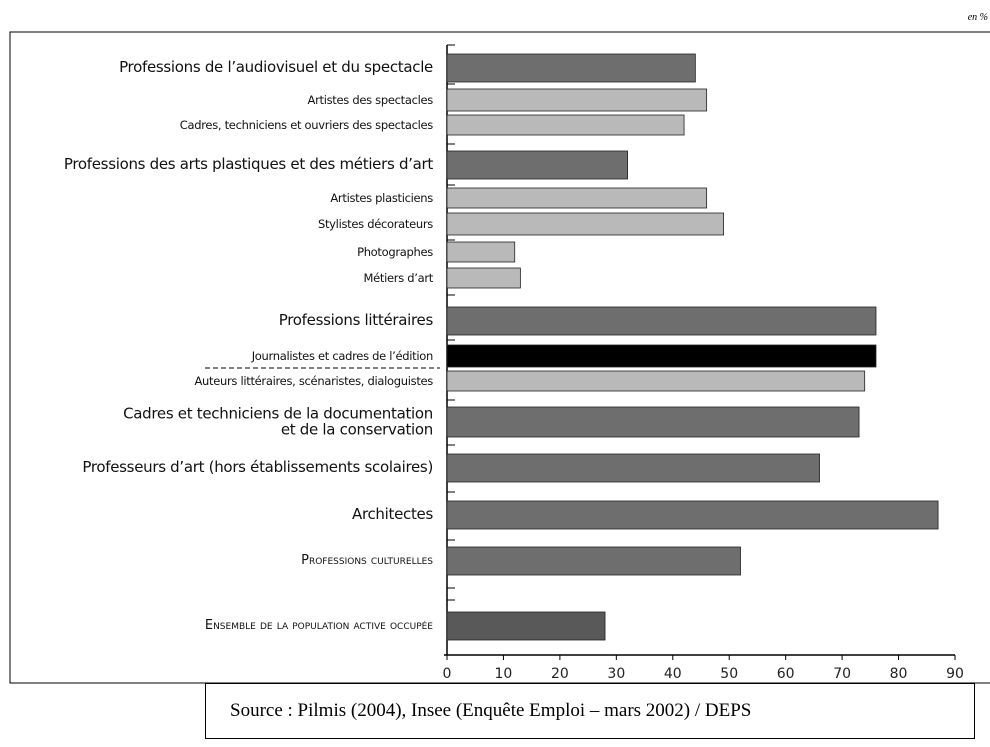 This screenshot has height=747, width=990. What do you see at coordinates (367, 561) in the screenshot?
I see `category-label: Professions culturelles` at bounding box center [367, 561].